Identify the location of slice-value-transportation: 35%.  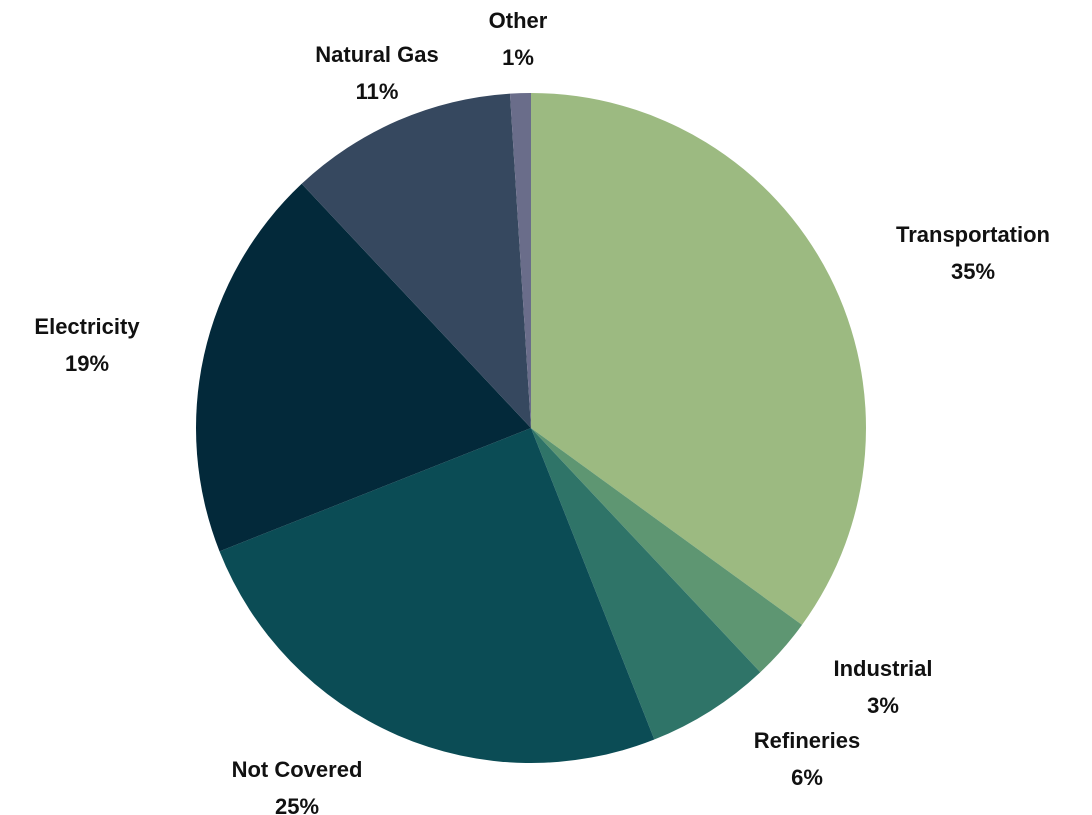
(973, 271).